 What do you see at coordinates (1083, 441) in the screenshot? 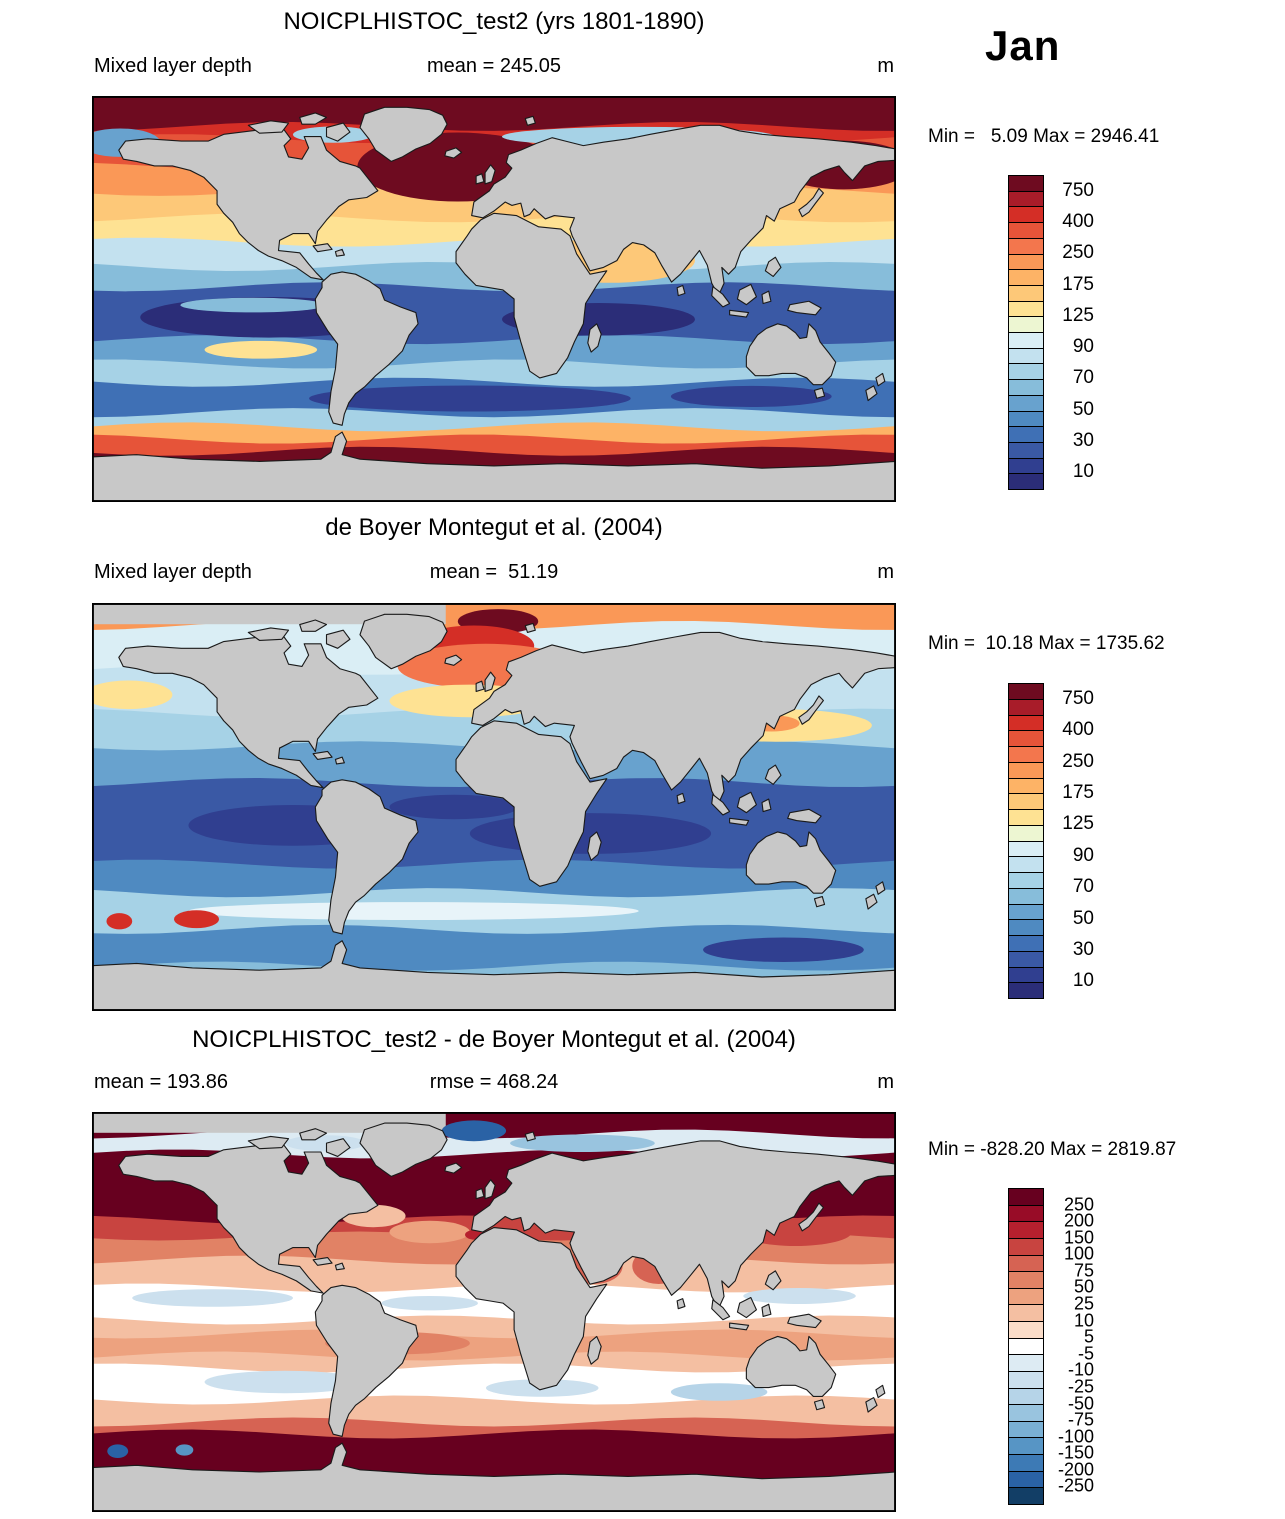
I see `colorbar-tick-label: 30` at bounding box center [1083, 441].